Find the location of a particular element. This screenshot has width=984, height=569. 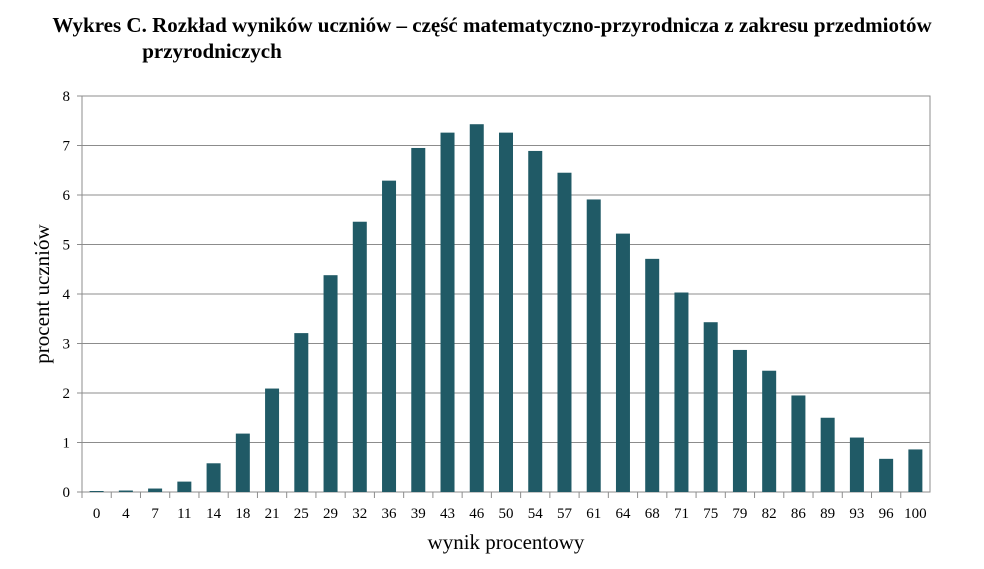

x-tick-label: 7 is located at coordinates (155, 514).